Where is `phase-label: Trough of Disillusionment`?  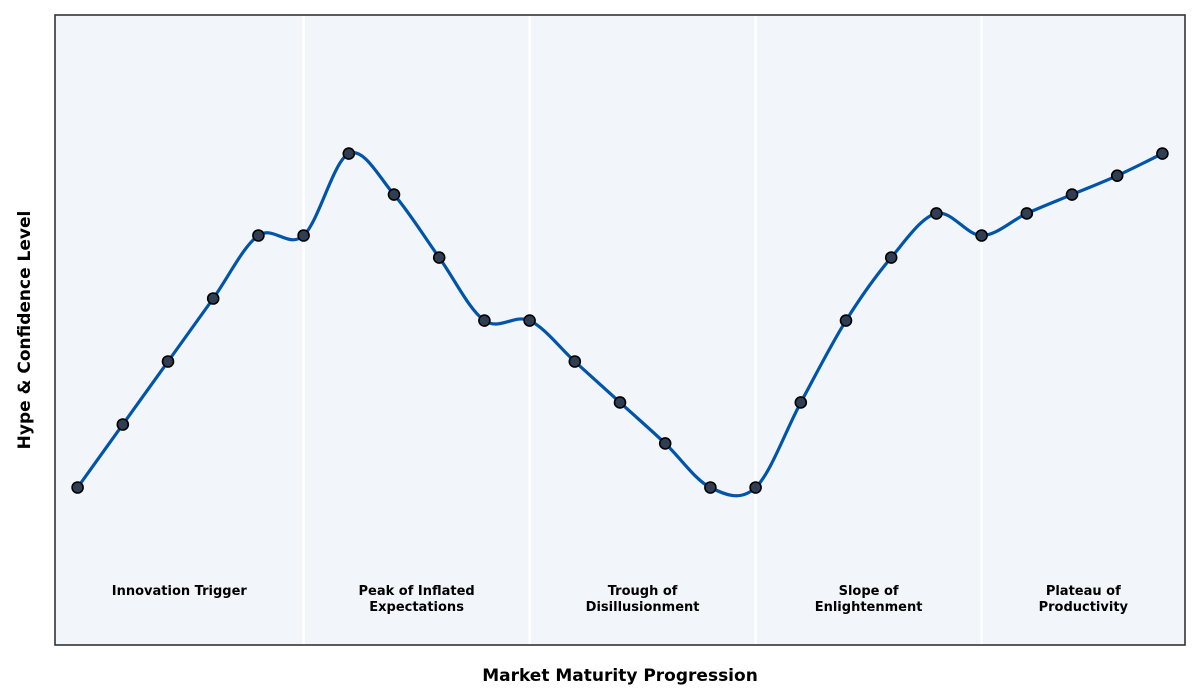 phase-label: Trough of Disillusionment is located at coordinates (643, 599).